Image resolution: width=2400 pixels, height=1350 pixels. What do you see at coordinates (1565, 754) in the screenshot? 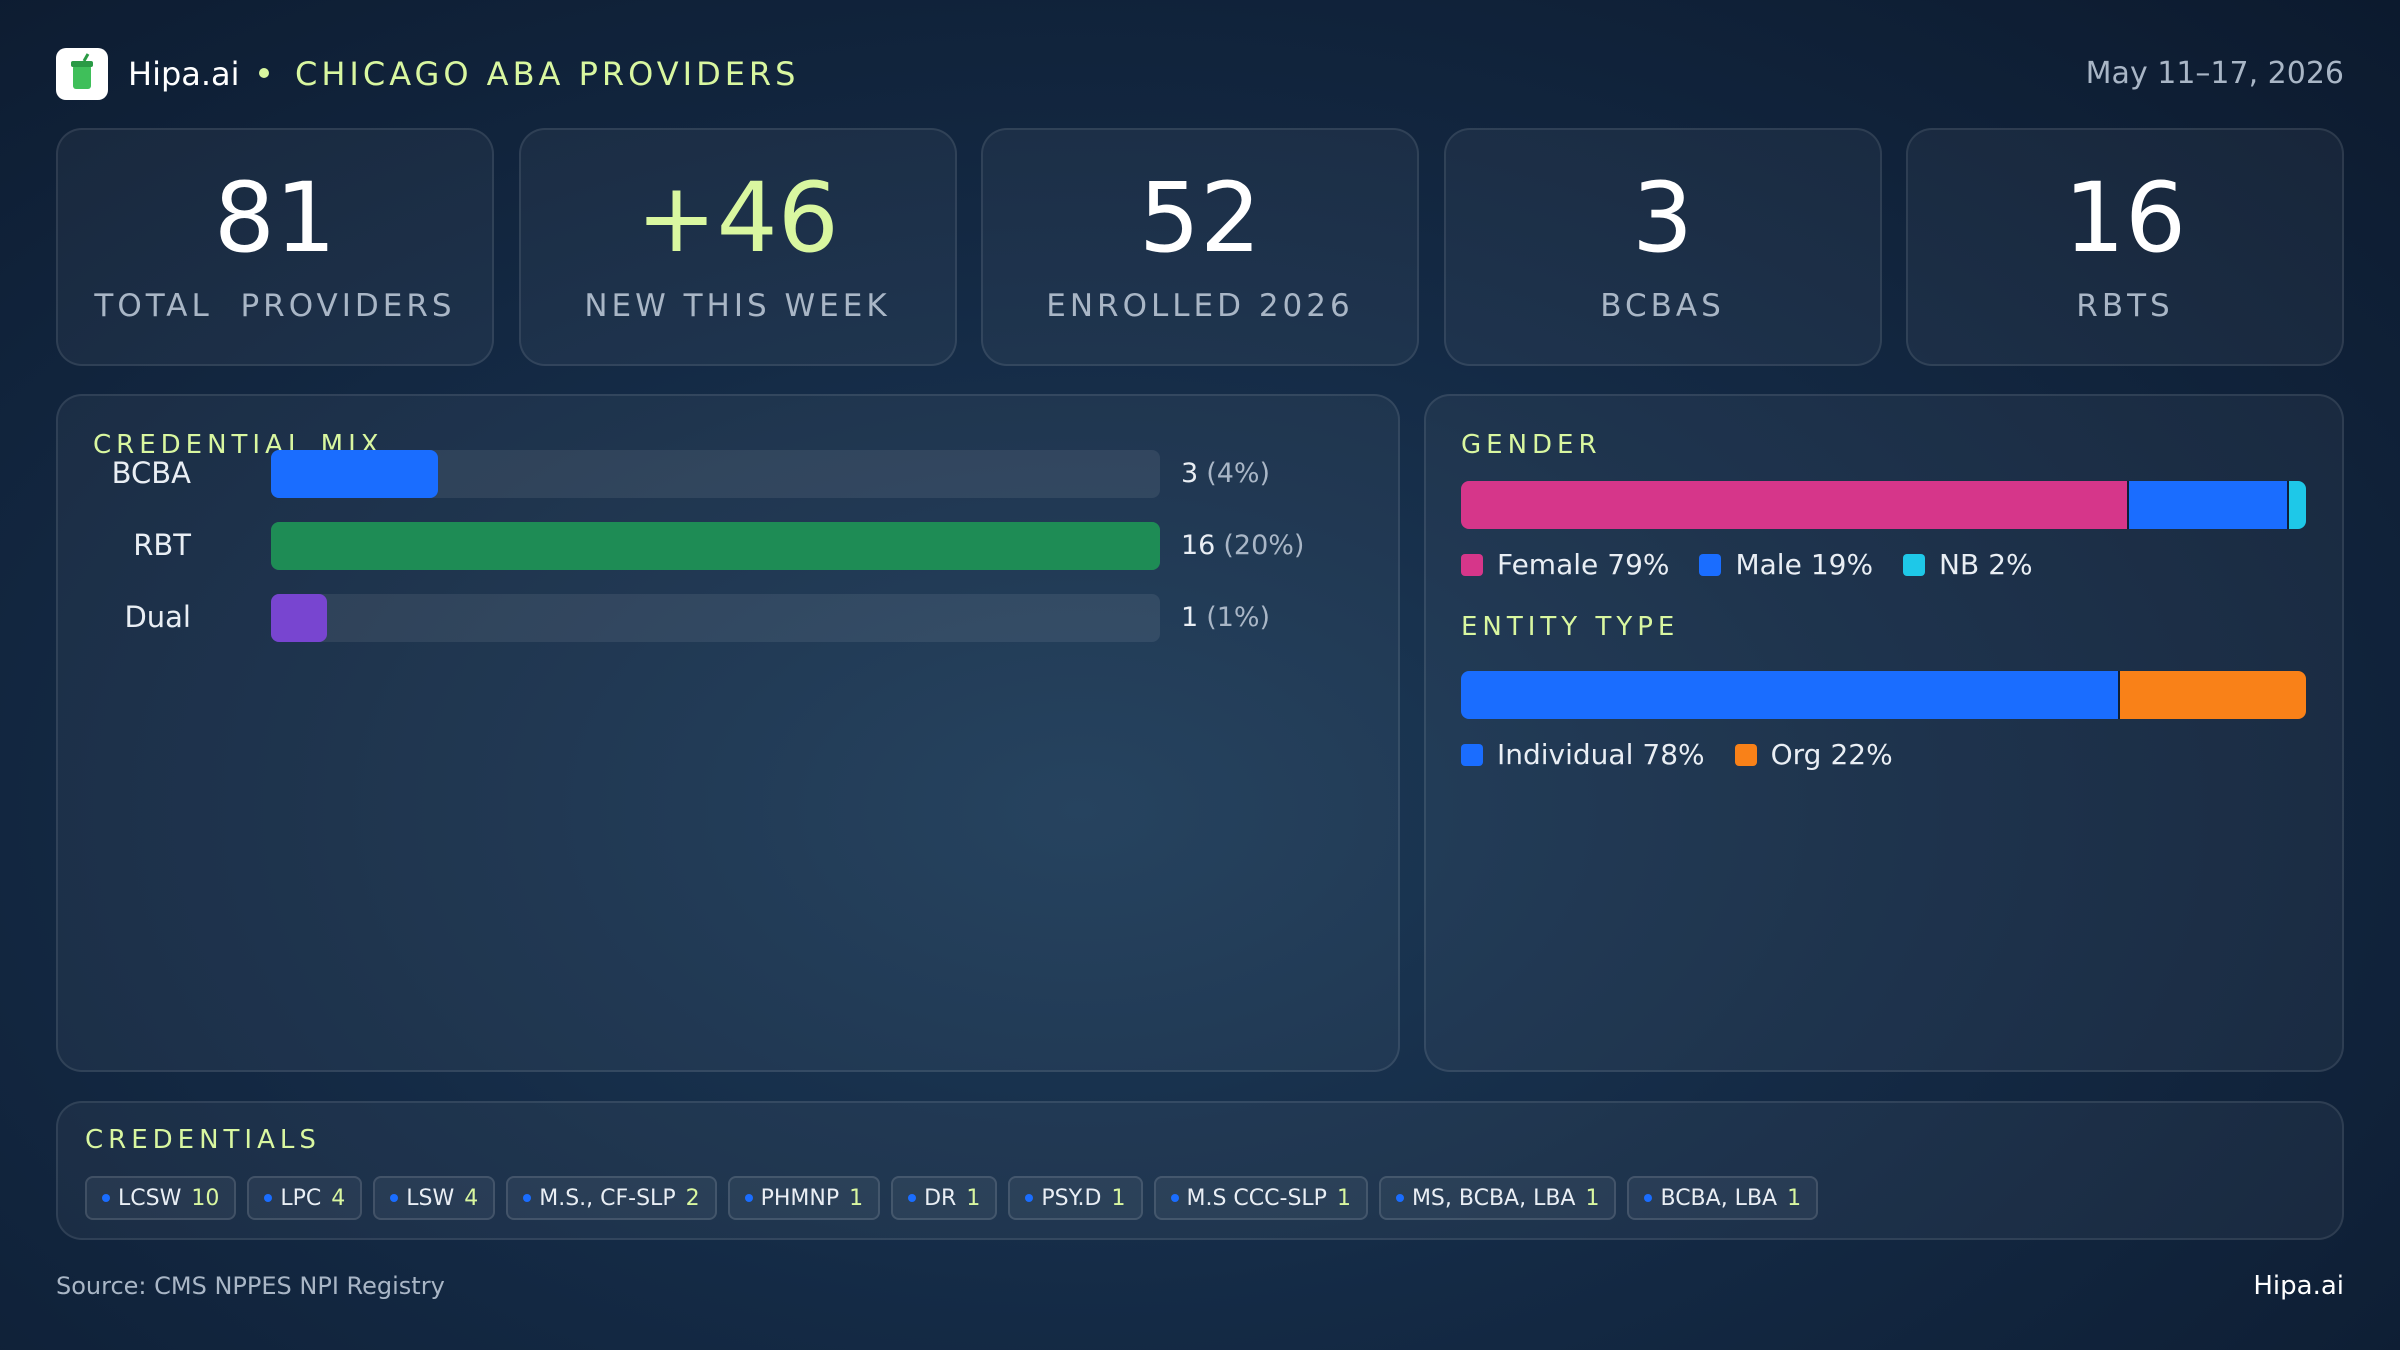
I see `legend-name: Individual` at bounding box center [1565, 754].